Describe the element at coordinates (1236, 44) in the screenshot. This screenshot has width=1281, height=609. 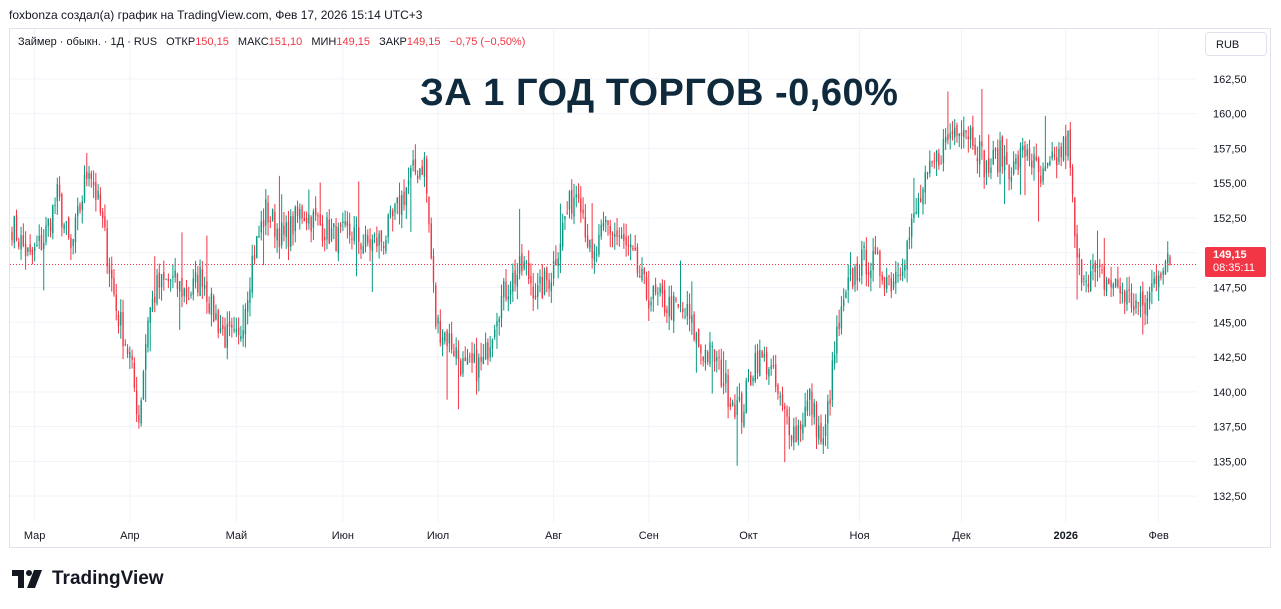
I see `currency-button: RUB` at that location.